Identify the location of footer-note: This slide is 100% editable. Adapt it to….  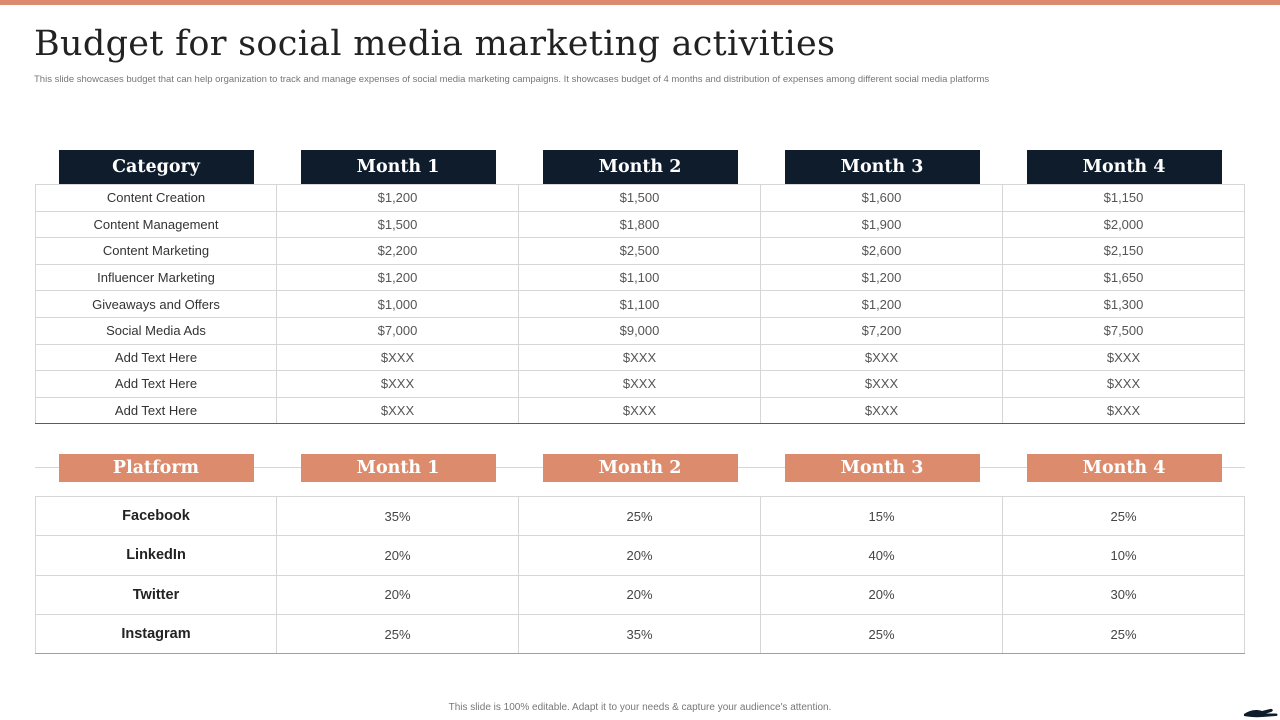
(640, 707).